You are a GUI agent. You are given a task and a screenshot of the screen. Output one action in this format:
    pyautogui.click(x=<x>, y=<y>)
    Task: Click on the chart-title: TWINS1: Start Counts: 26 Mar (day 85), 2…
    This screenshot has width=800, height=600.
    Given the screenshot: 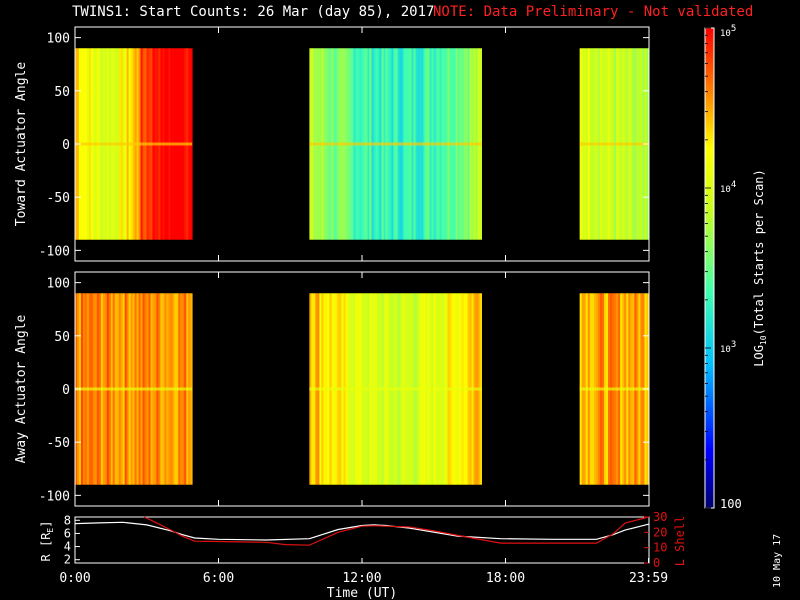 What is the action you would take?
    pyautogui.click(x=253, y=12)
    